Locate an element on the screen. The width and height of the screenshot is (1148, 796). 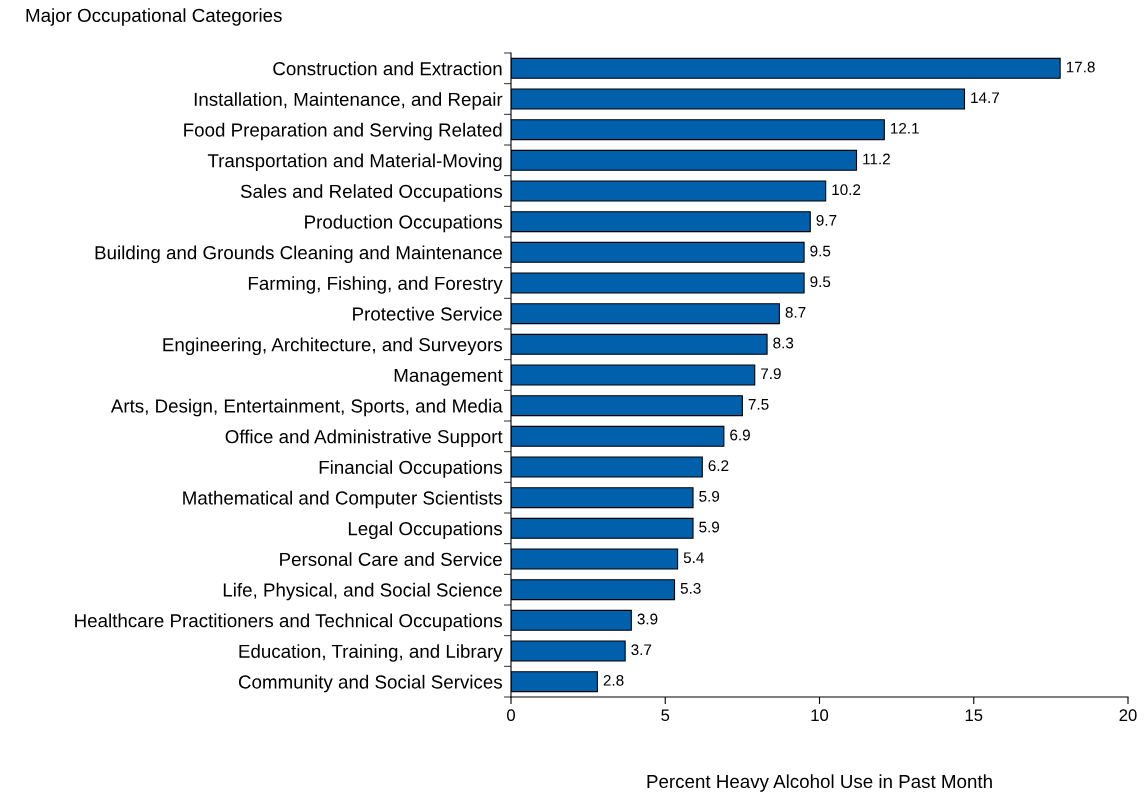
x-tick-label: 10 is located at coordinates (820, 715).